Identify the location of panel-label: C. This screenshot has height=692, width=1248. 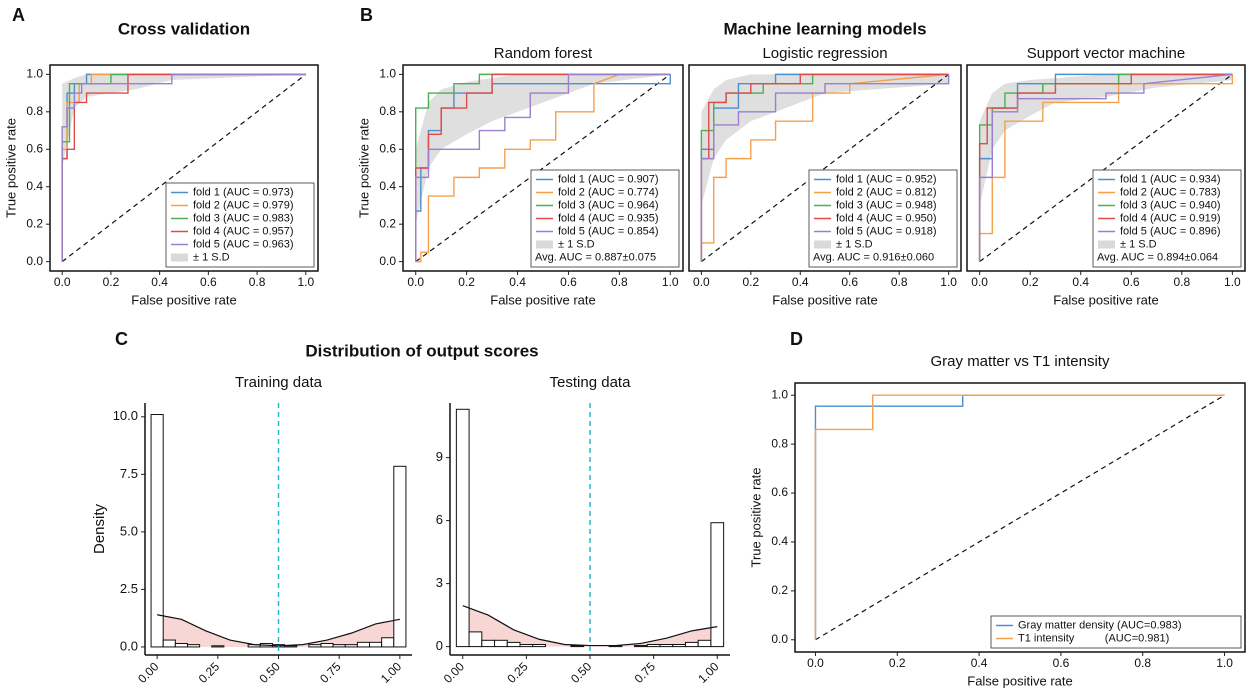
(121, 339).